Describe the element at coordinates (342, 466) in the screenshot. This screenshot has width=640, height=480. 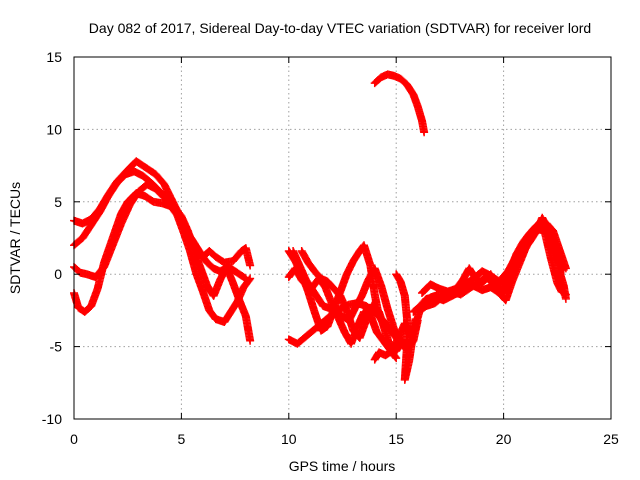
I see `x-axis-label: GPS time / hours` at that location.